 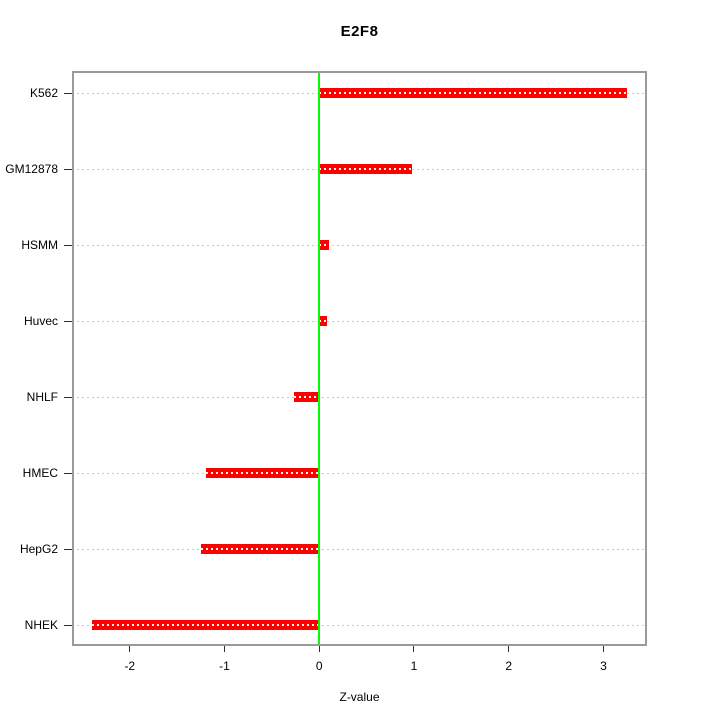 I want to click on bar-hsmm, so click(x=324, y=245).